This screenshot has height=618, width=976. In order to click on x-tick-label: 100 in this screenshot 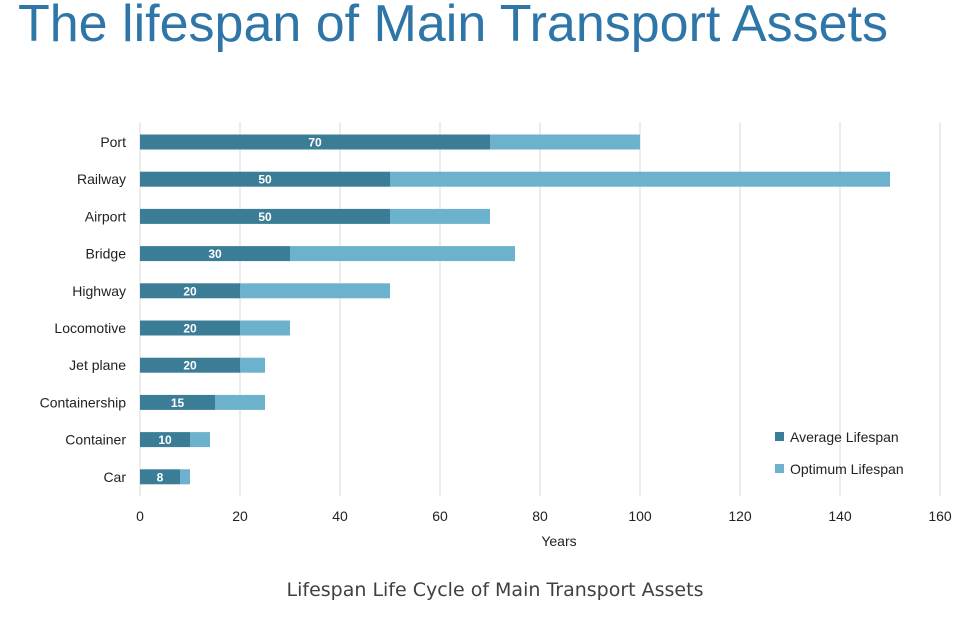, I will do `click(640, 516)`.